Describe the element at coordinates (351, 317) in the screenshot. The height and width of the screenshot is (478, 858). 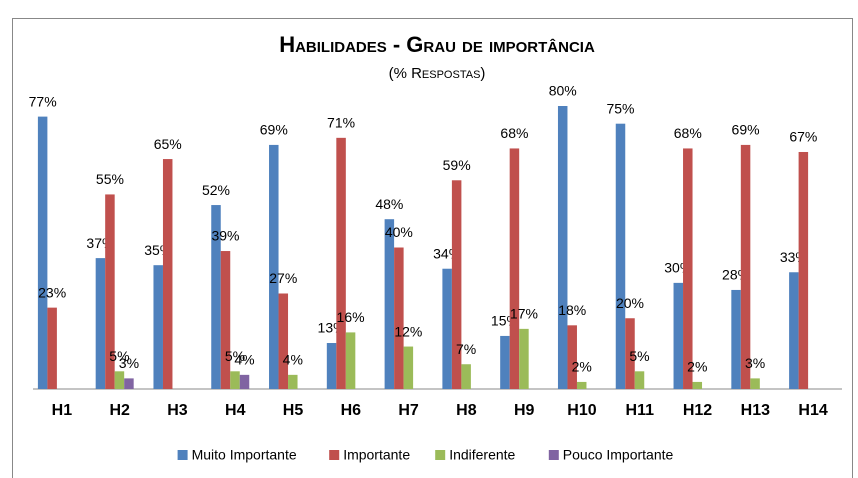
I see `data-label: 16%` at that location.